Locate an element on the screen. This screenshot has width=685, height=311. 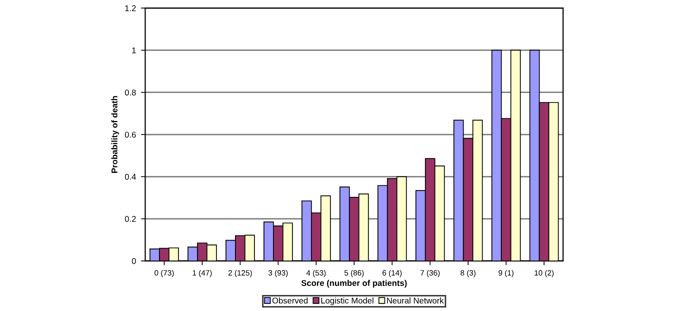
y-tick-label: 1.2 is located at coordinates (130, 8).